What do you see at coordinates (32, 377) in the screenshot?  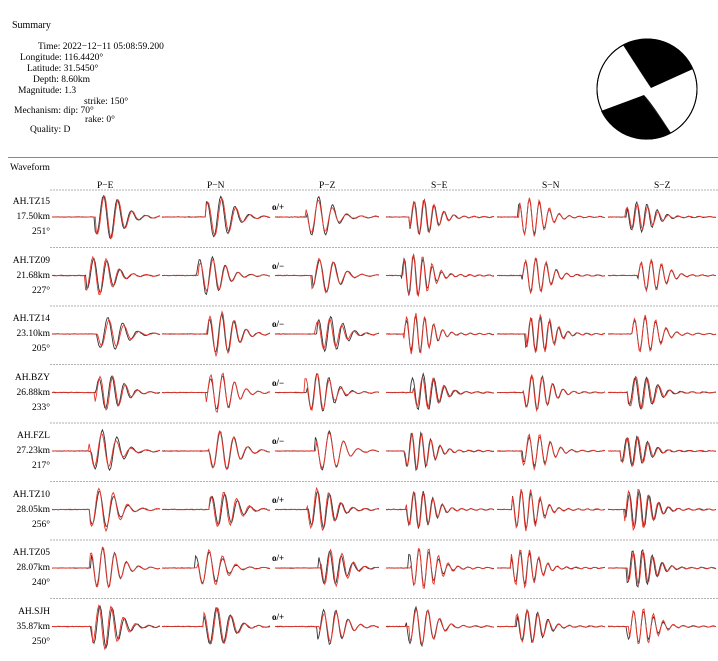 I see `station-name: AH.BZY` at bounding box center [32, 377].